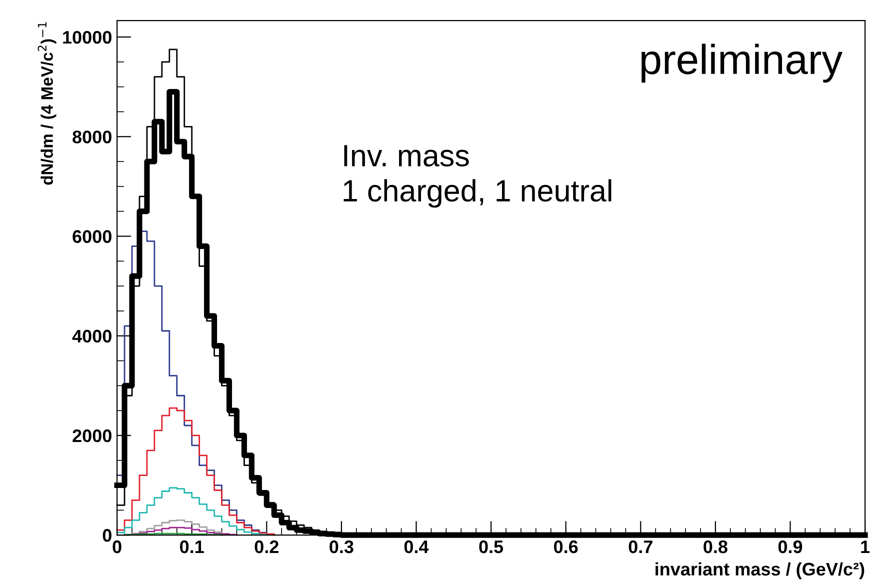 Image resolution: width=880 pixels, height=588 pixels. What do you see at coordinates (87, 37) in the screenshot?
I see `y-tick-label: 10000` at bounding box center [87, 37].